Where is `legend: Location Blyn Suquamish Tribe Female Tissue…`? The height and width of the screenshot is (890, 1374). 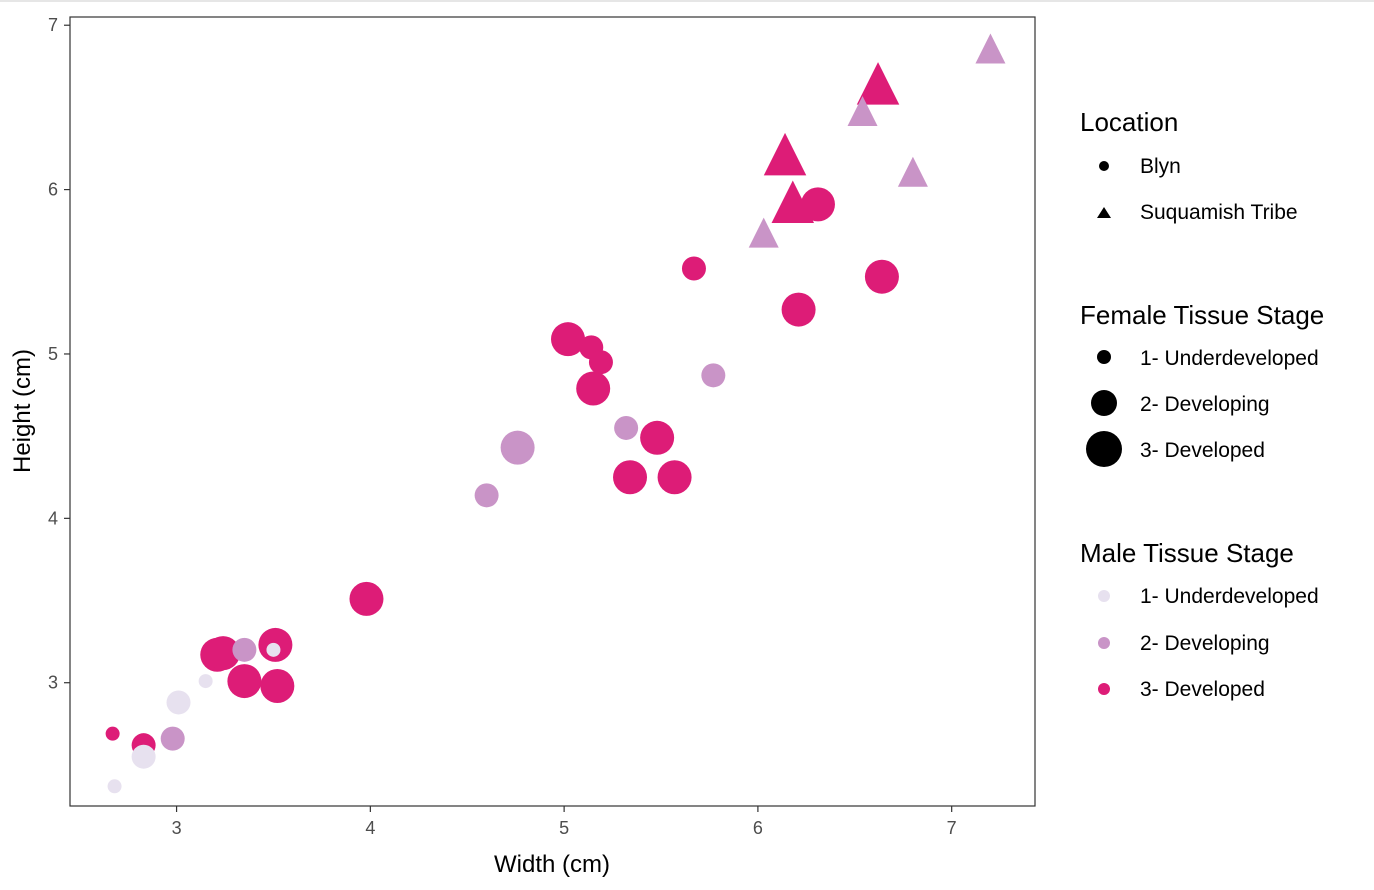
legend: Location Blyn Suquamish Tribe Female Tissue… is located at coordinates (1202, 404).